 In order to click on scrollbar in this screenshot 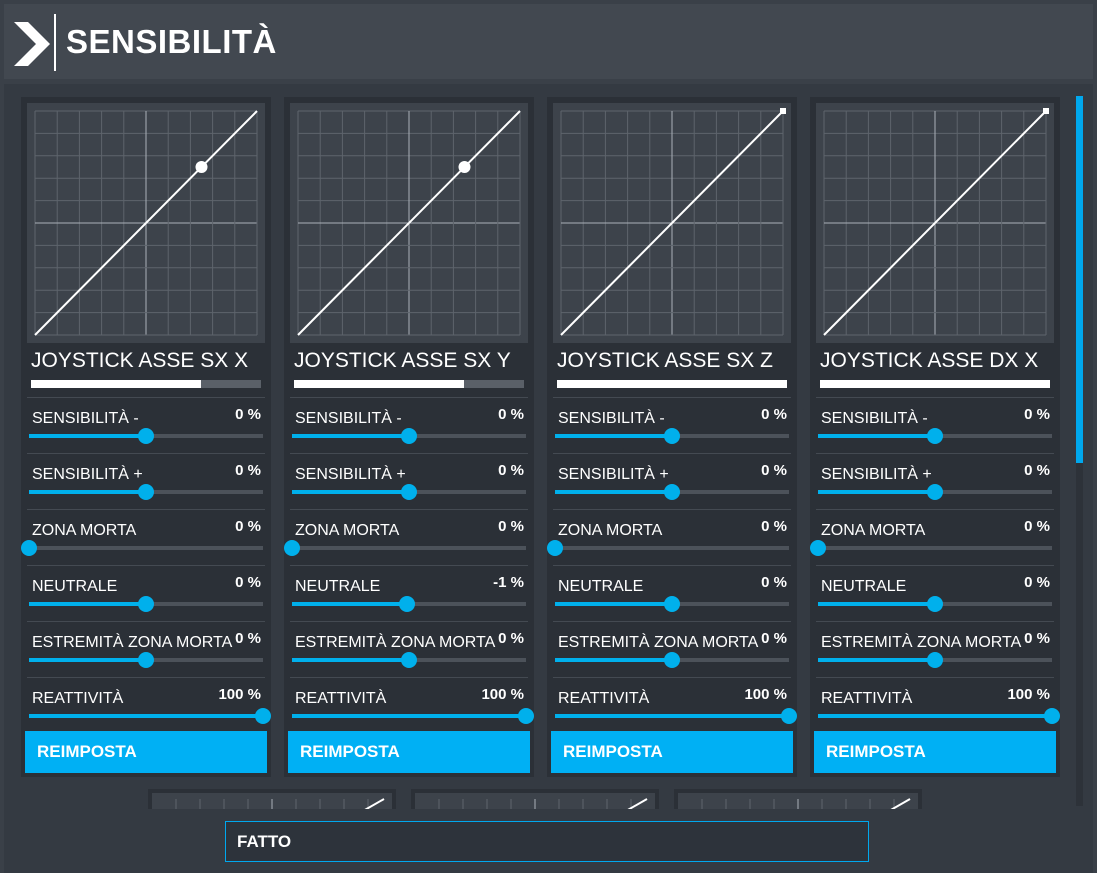, I will do `click(1079, 451)`.